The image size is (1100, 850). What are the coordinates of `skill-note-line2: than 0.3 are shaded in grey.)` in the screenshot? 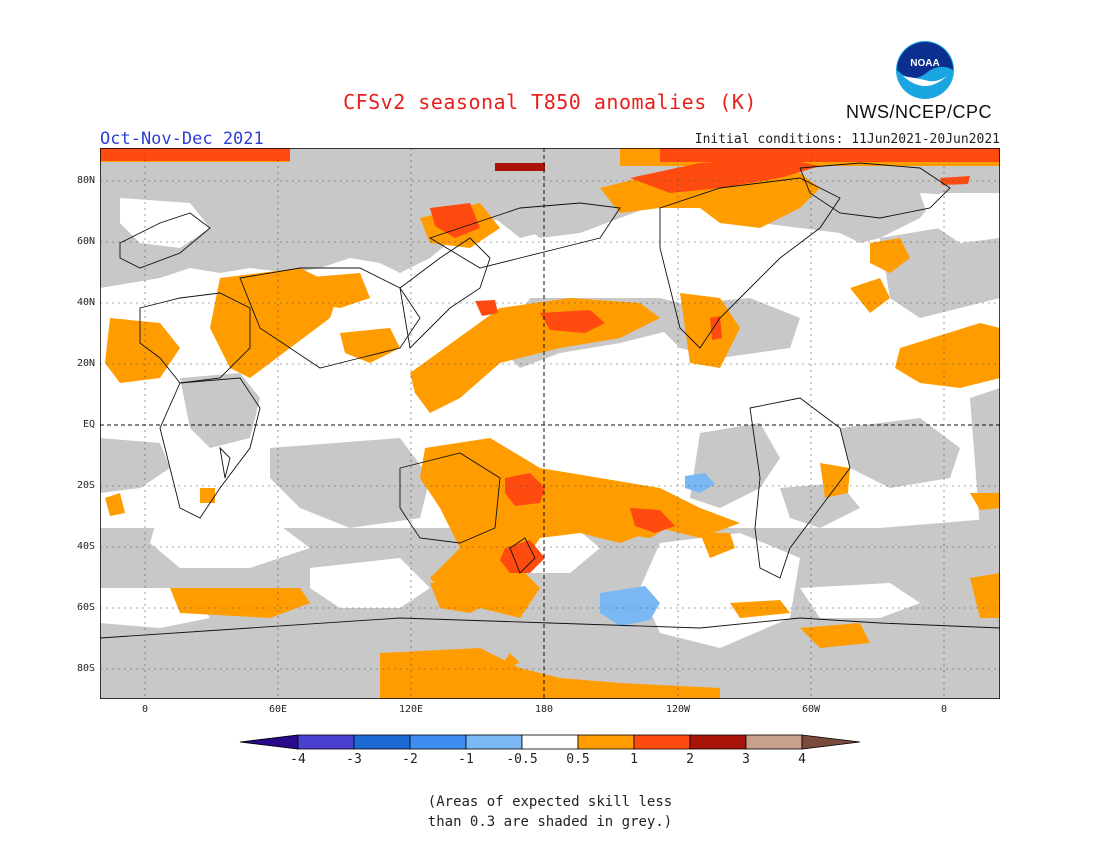 It's located at (550, 822).